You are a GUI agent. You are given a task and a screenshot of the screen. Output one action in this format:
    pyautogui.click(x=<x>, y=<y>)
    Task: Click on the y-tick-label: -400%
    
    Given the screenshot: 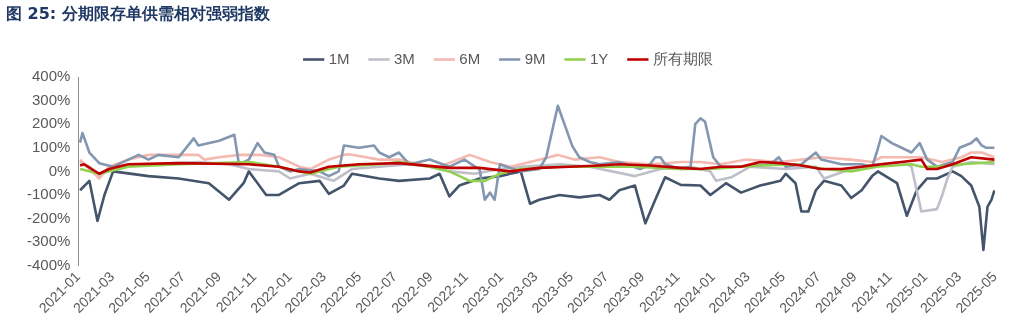 What is the action you would take?
    pyautogui.click(x=49, y=264)
    